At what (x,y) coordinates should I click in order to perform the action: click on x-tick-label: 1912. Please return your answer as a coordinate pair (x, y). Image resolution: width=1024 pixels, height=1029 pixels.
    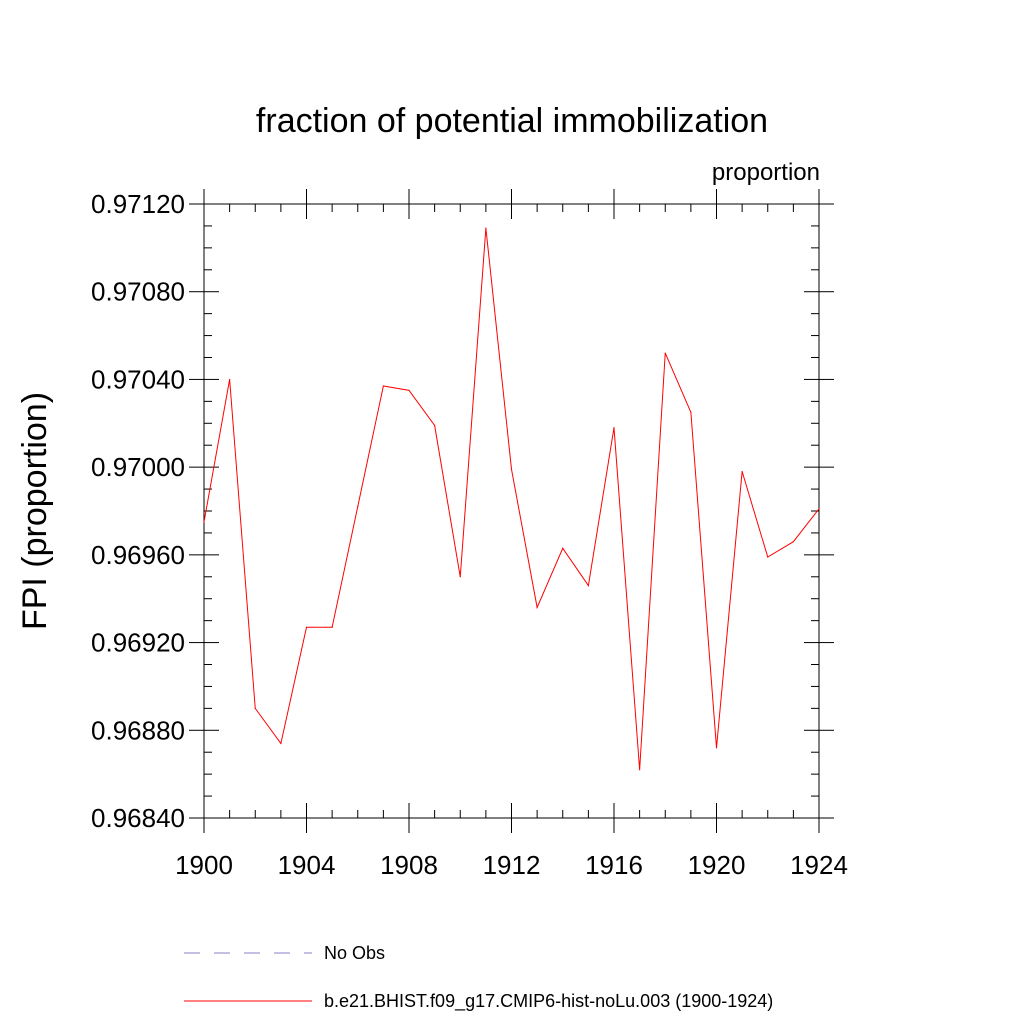
    Looking at the image, I should click on (512, 865).